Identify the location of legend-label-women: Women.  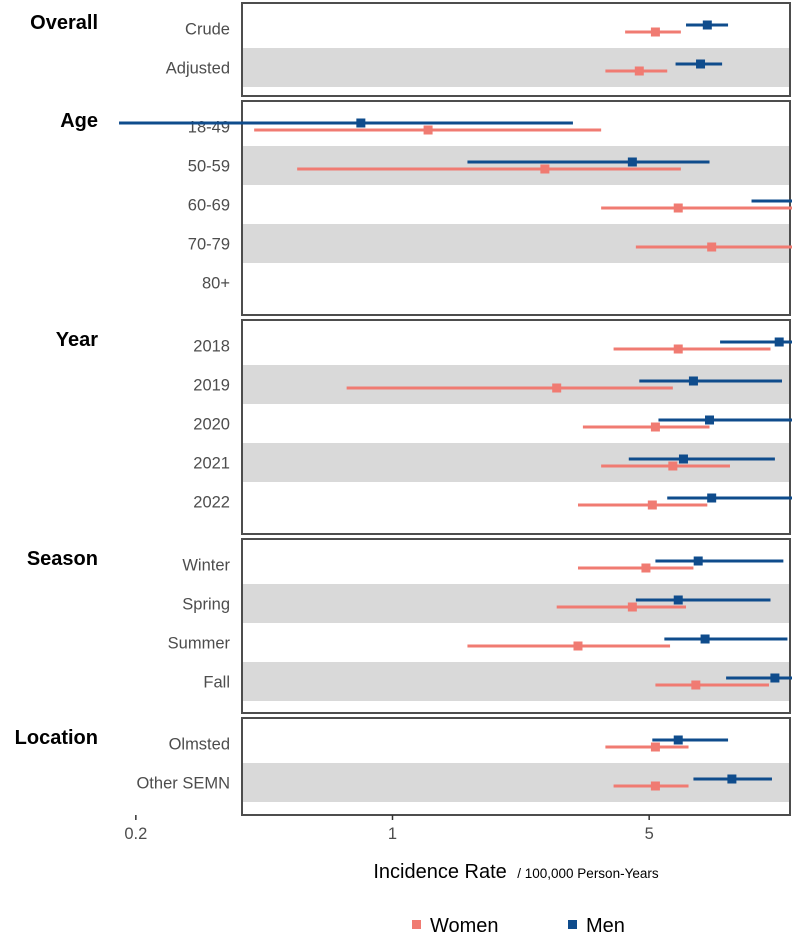
(464, 926).